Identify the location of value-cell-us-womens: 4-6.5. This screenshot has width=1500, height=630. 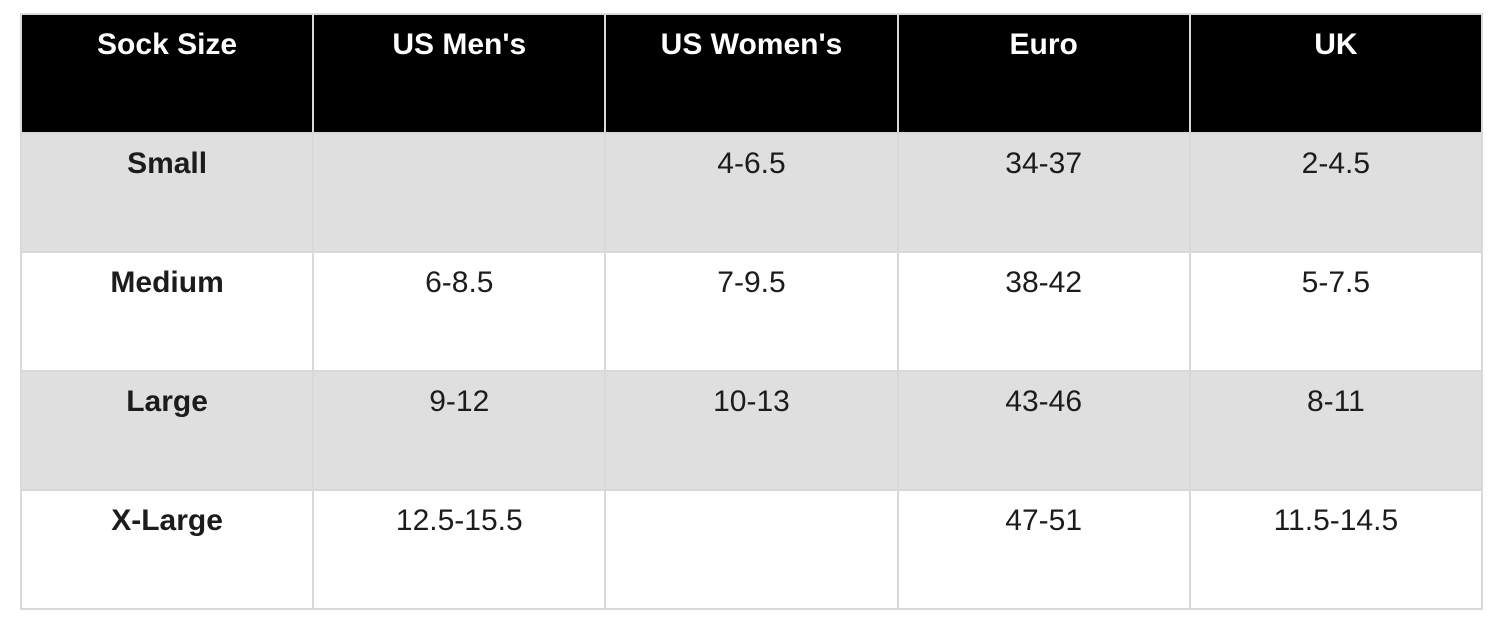
(751, 192).